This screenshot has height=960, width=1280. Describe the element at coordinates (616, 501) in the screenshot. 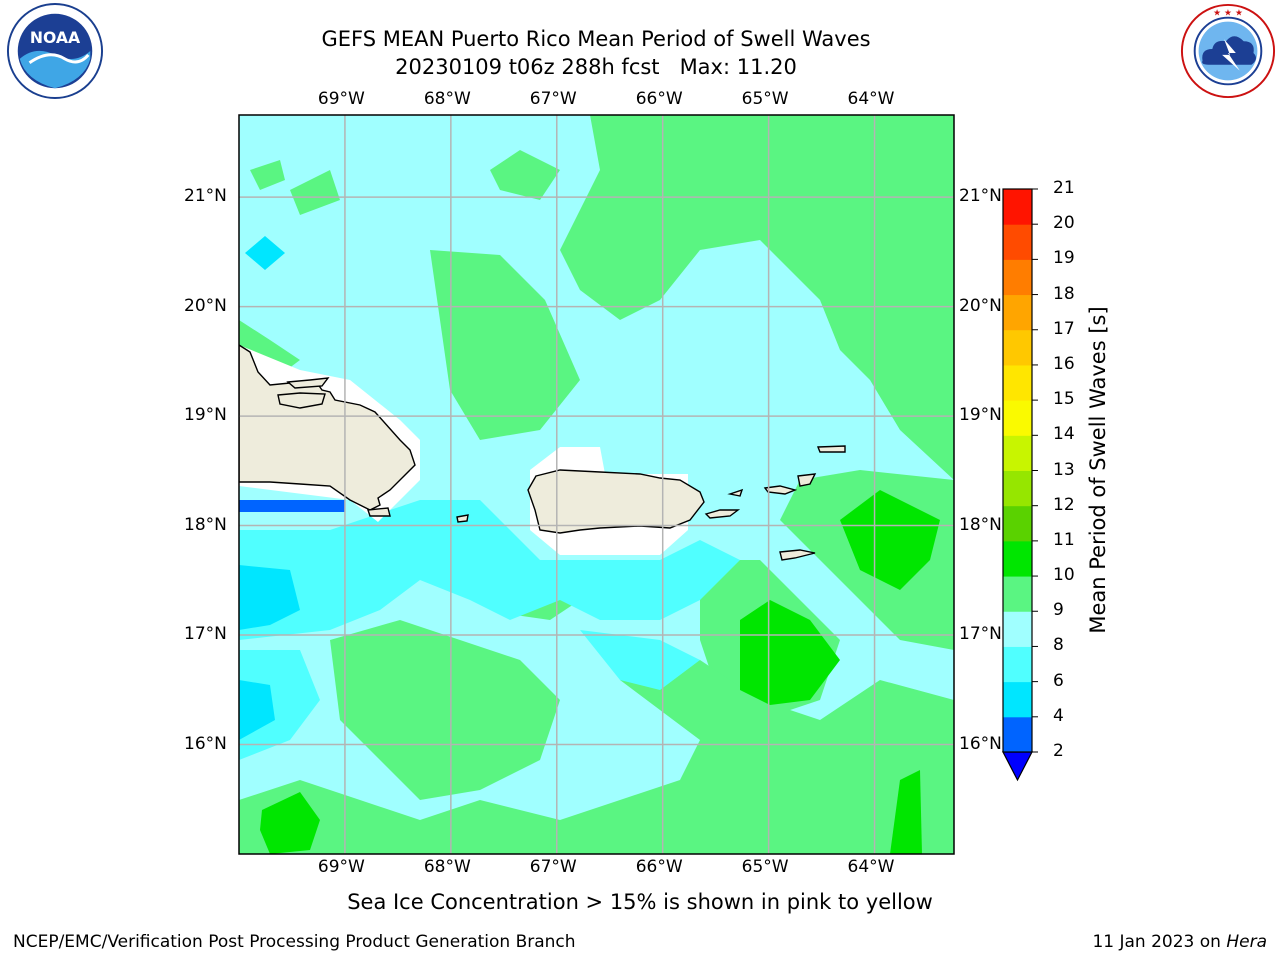

I see `puerto-rico-land` at that location.